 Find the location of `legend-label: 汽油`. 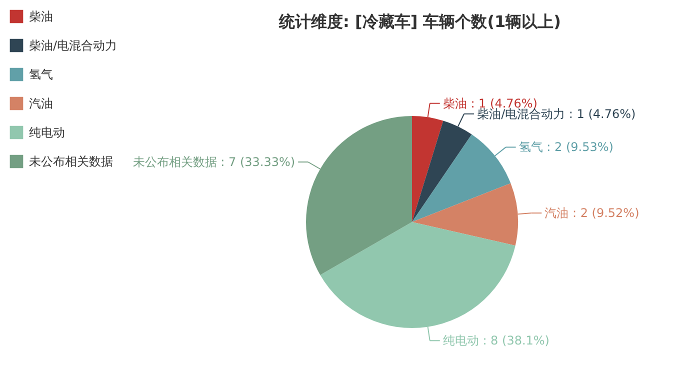

legend-label: 汽油 is located at coordinates (41, 103).